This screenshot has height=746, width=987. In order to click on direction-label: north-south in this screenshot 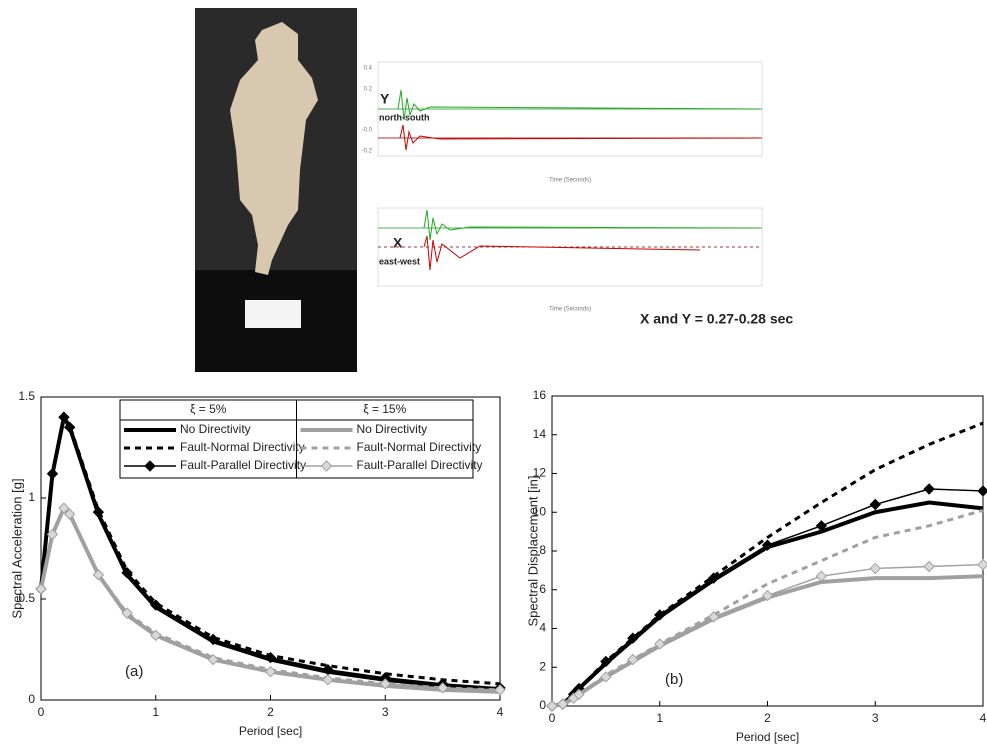, I will do `click(404, 117)`.